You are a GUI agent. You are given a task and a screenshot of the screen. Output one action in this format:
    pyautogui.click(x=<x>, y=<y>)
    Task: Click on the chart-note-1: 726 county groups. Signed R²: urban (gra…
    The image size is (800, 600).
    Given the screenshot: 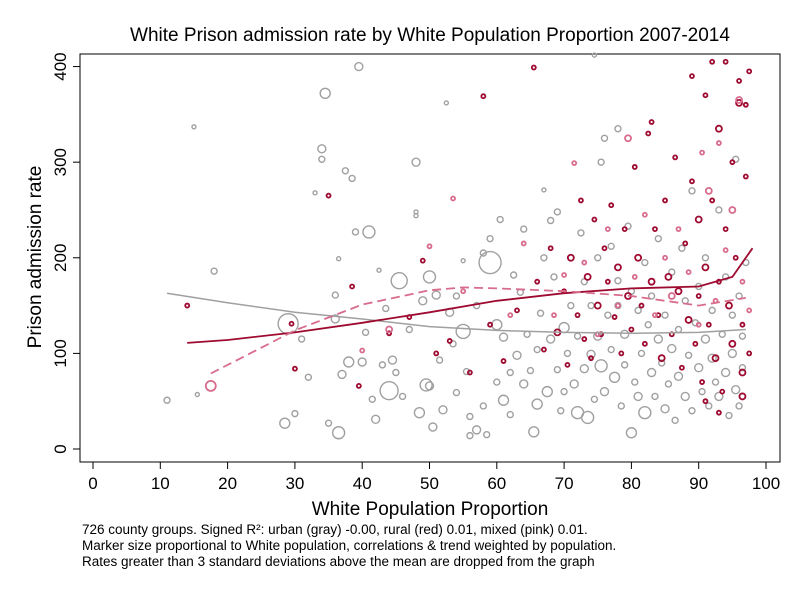 What is the action you would take?
    pyautogui.click(x=335, y=529)
    